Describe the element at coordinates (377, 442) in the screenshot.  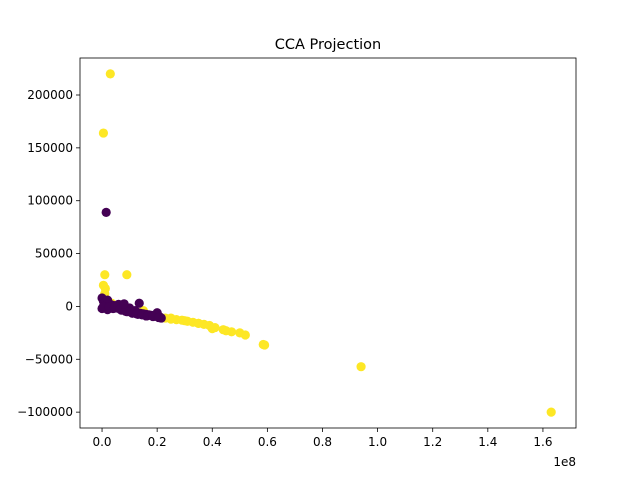
I see `x-tick-label: 1.0` at that location.